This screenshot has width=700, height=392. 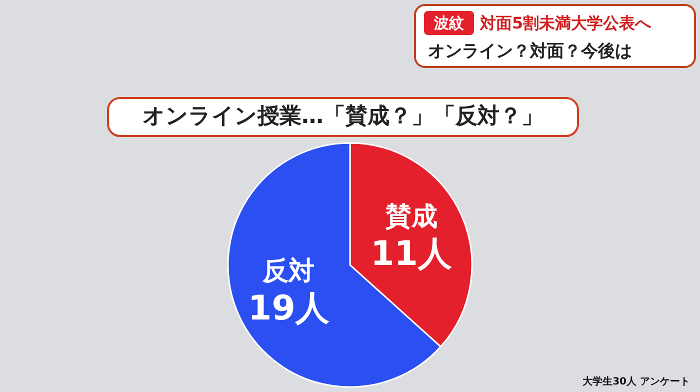 I want to click on text: 大学生30人 アンケート, so click(x=636, y=382).